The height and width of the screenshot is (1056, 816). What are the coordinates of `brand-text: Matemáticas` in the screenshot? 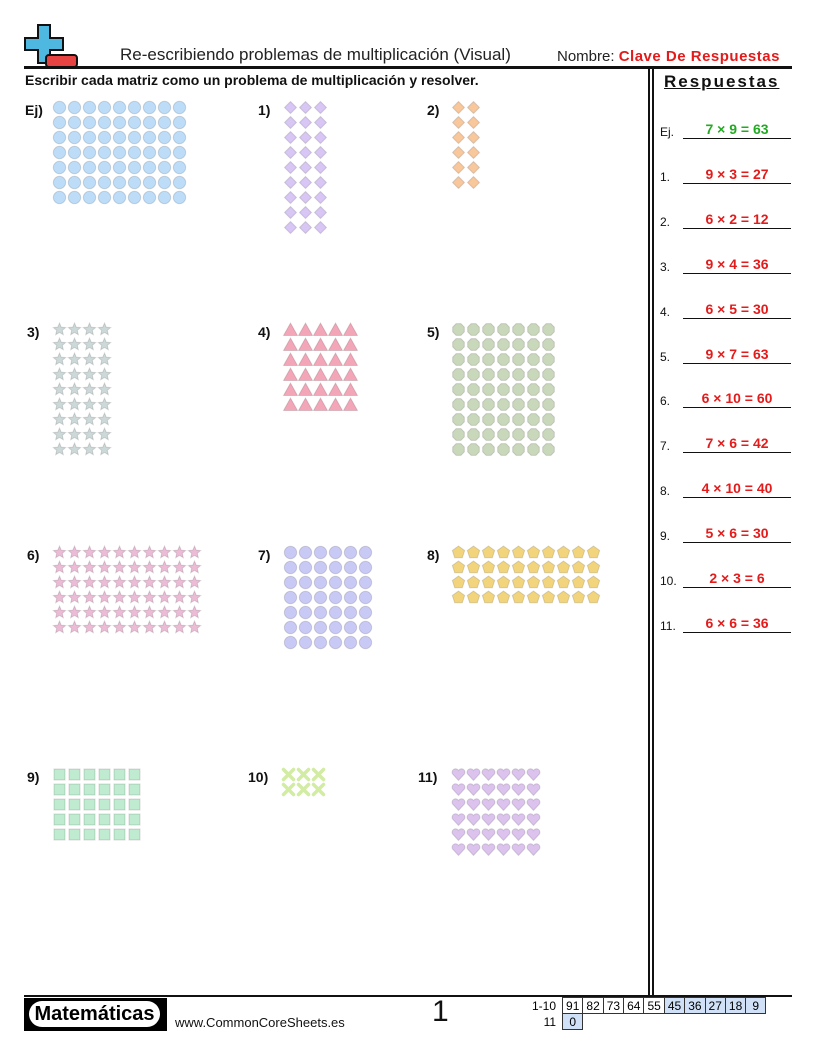 It's located at (94, 1014).